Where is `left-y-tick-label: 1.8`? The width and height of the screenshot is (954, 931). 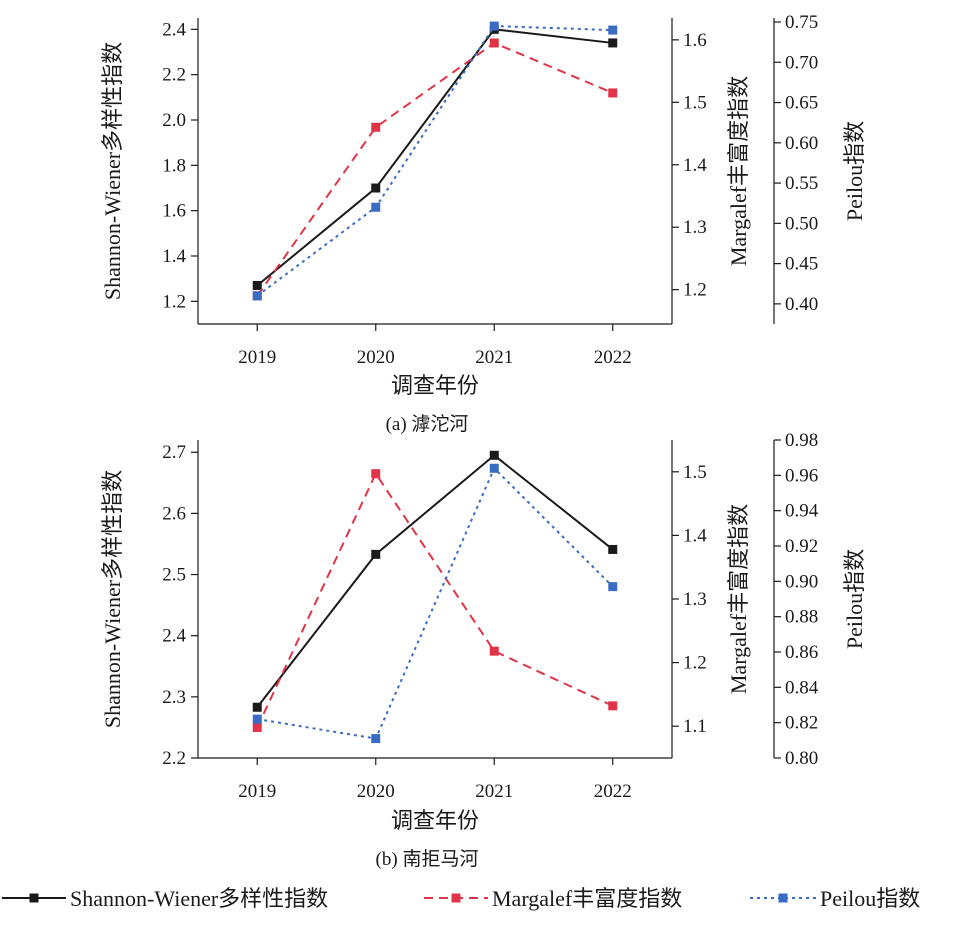
left-y-tick-label: 1.8 is located at coordinates (174, 165).